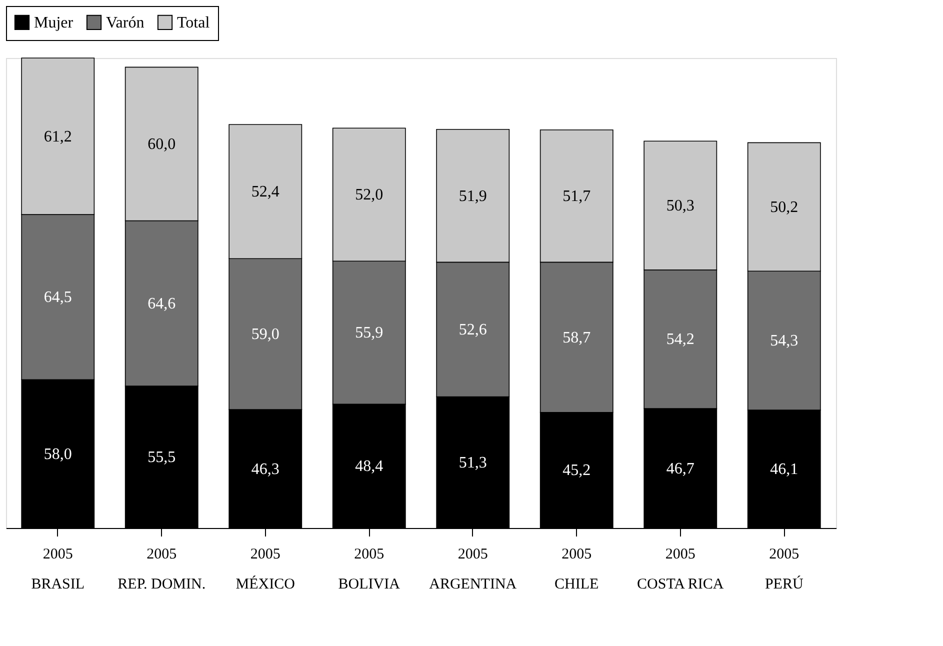 This screenshot has height=646, width=943. Describe the element at coordinates (265, 469) in the screenshot. I see `data-label: 46,3` at that location.